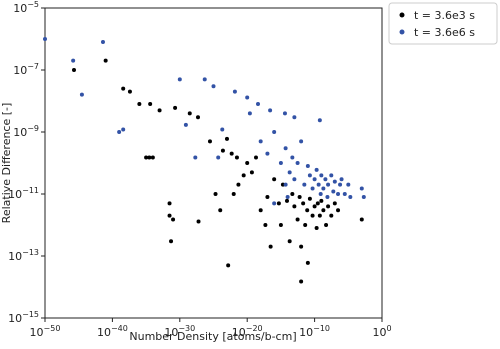  I want to click on legend-marker, so click(402, 15).